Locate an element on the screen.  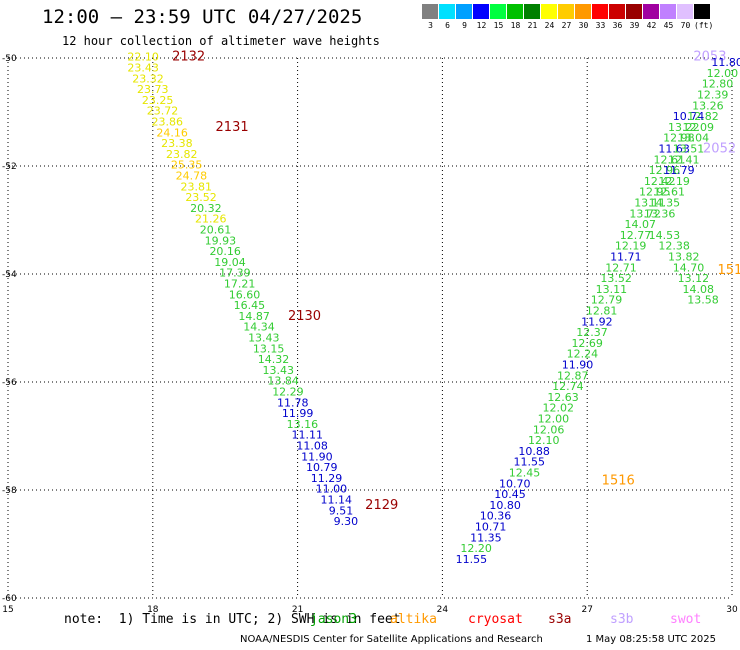
swh-value-label: 12.45 is located at coordinates (525, 473).